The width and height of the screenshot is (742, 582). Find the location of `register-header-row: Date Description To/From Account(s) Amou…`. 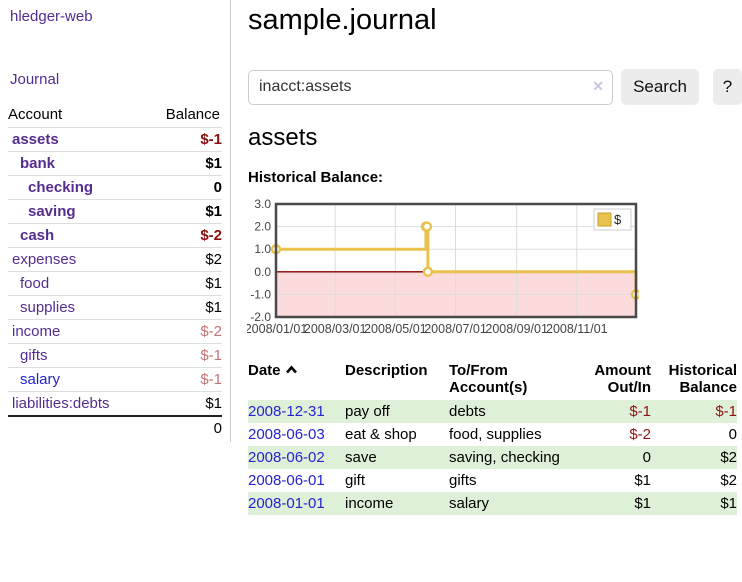

register-header-row: Date Description To/From Account(s) Amou… is located at coordinates (492, 380).